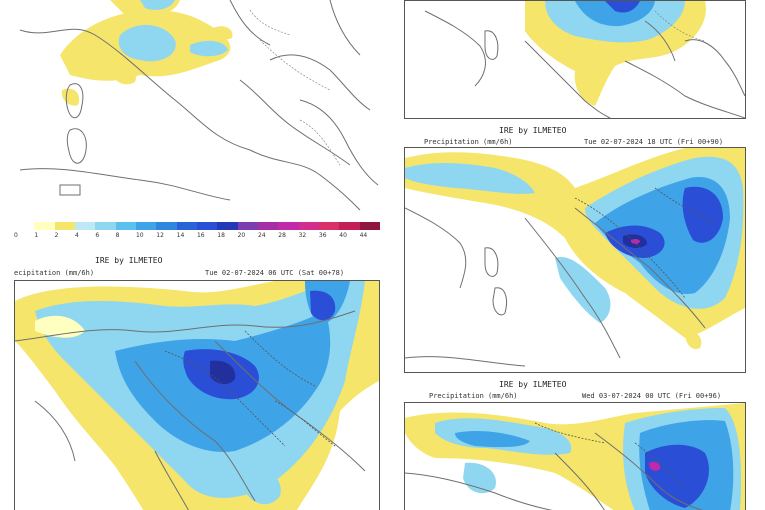  Describe the element at coordinates (343, 235) in the screenshot. I see `scale-label: 40` at that location.